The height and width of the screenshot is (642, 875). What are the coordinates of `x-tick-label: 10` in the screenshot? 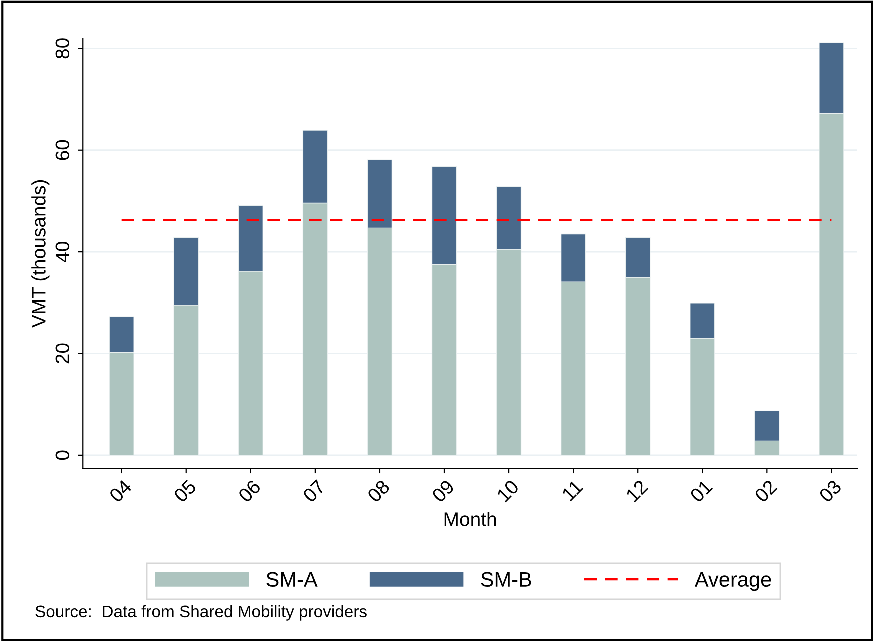 It's located at (508, 491).